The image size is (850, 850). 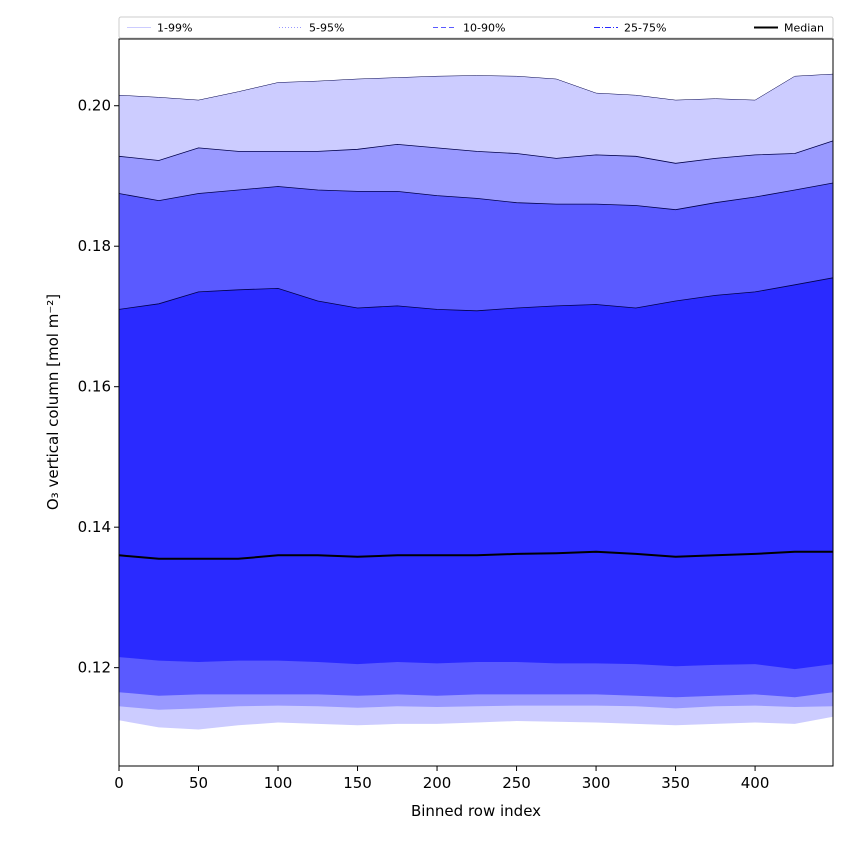 I want to click on y-axis: 0.12 0.14 0.16 0.18 0.20, so click(x=98, y=387).